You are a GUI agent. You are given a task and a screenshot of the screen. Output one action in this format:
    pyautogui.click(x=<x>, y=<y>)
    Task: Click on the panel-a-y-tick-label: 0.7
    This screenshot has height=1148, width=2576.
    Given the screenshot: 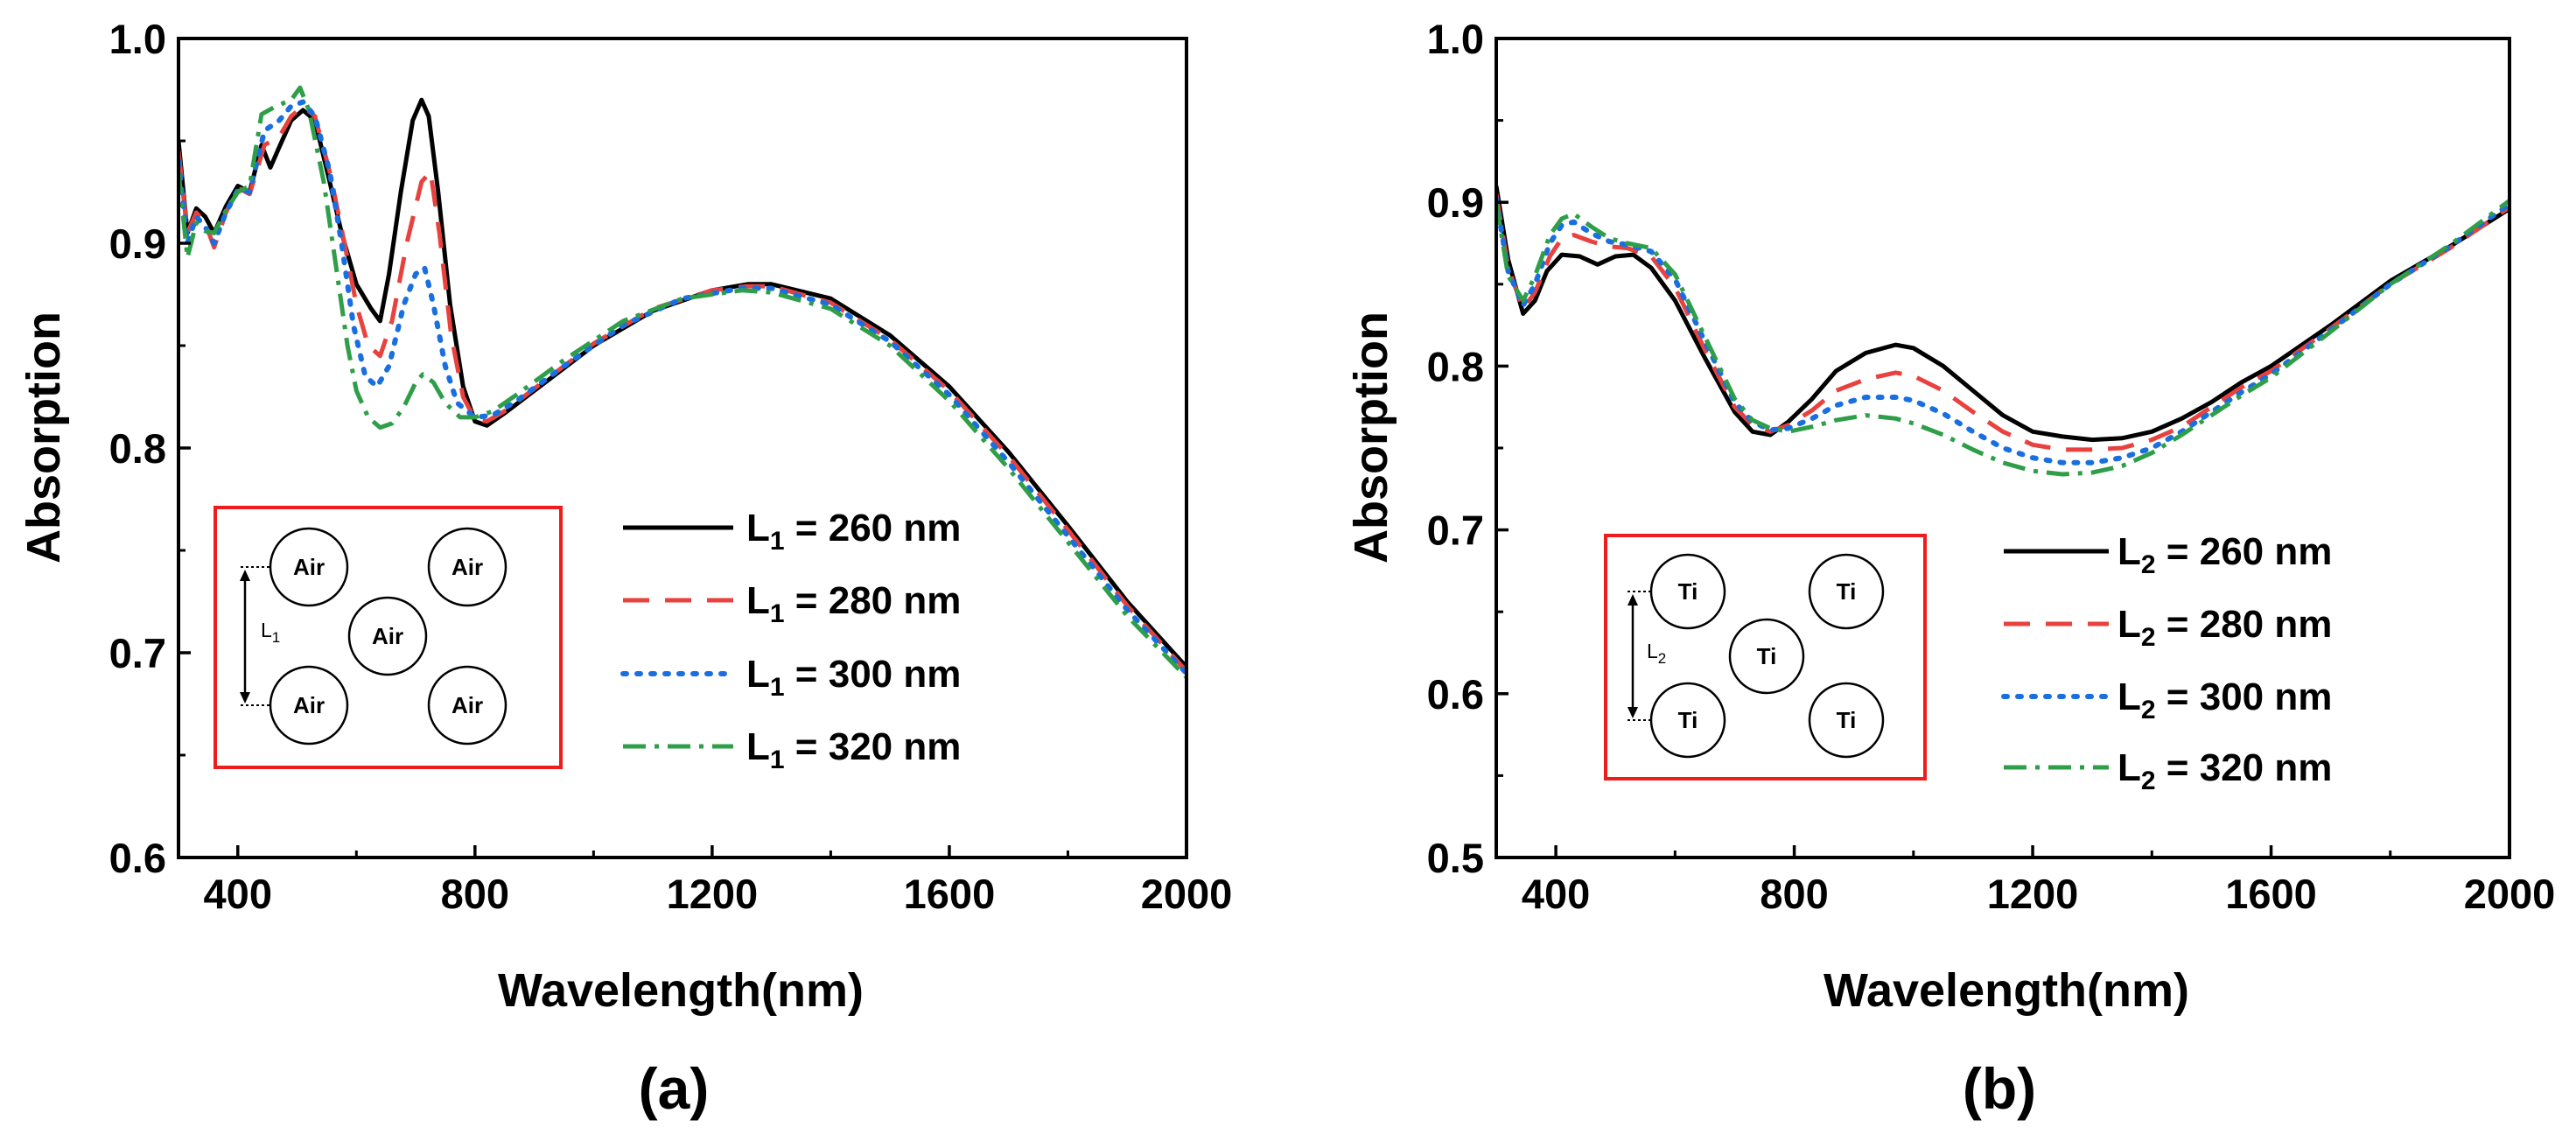 What is the action you would take?
    pyautogui.click(x=137, y=653)
    